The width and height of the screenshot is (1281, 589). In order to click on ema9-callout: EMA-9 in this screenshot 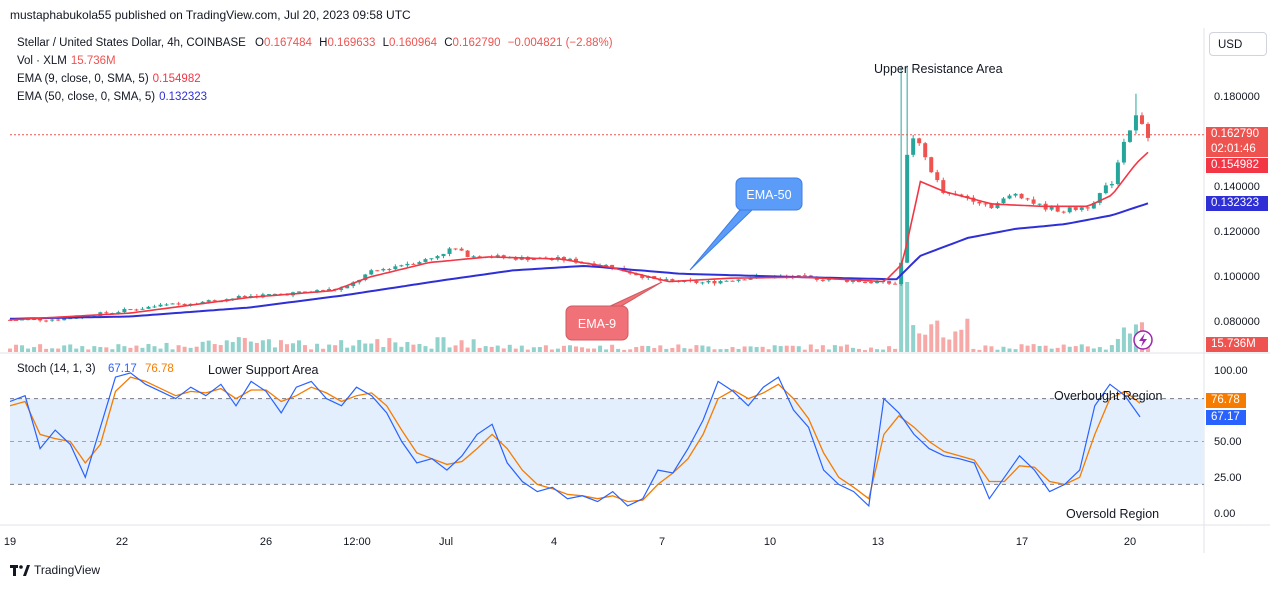, I will do `click(614, 311)`.